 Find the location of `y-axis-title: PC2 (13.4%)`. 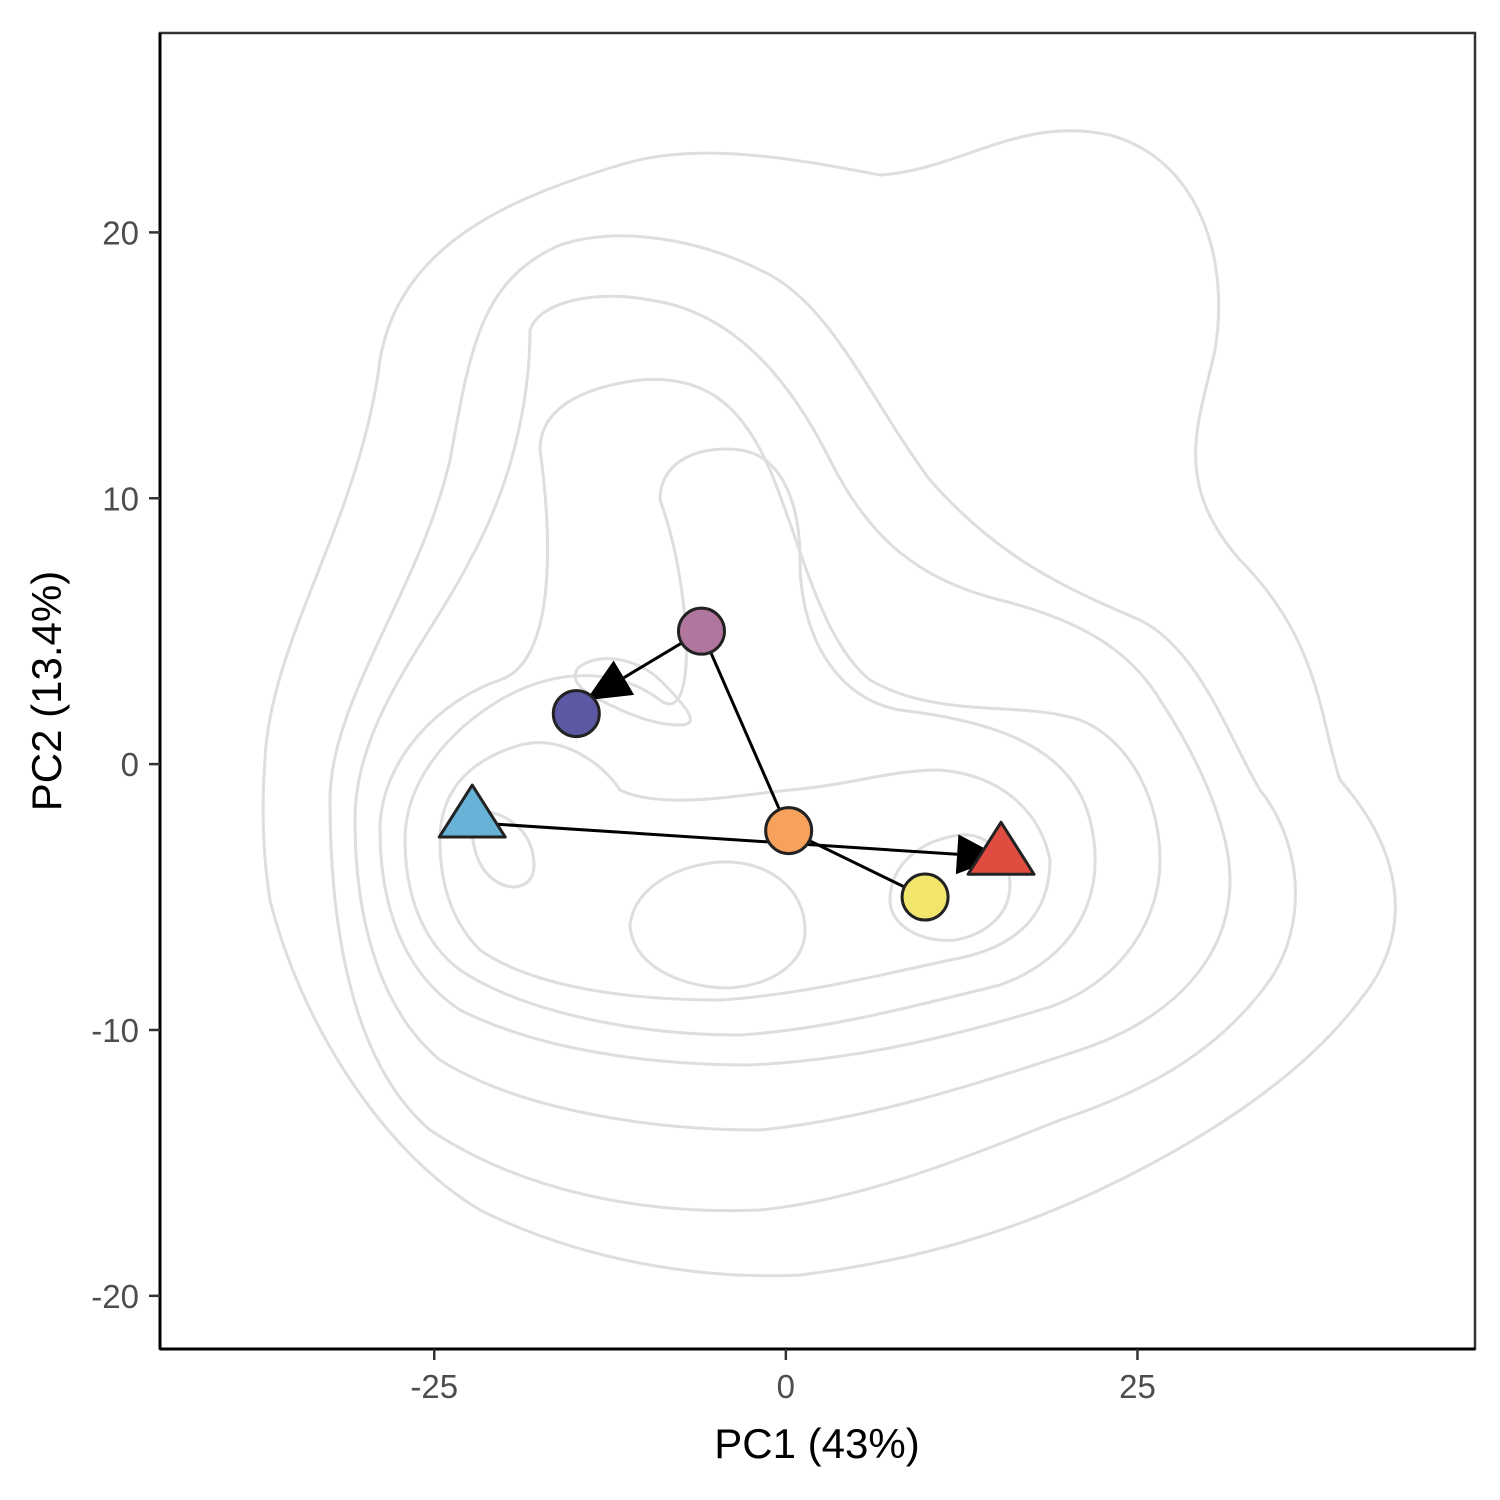

y-axis-title: PC2 (13.4%) is located at coordinates (46, 691).